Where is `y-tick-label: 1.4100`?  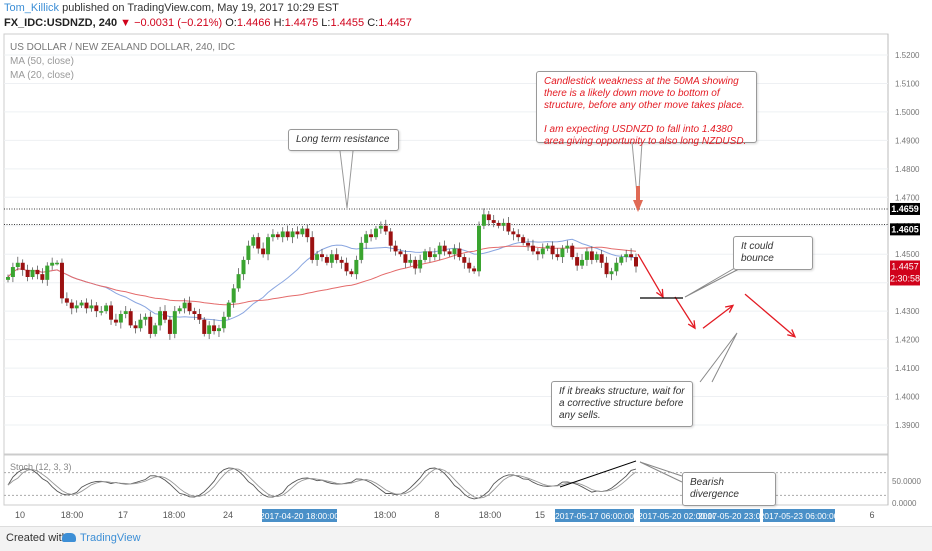
y-tick-label: 1.4100 is located at coordinates (907, 368).